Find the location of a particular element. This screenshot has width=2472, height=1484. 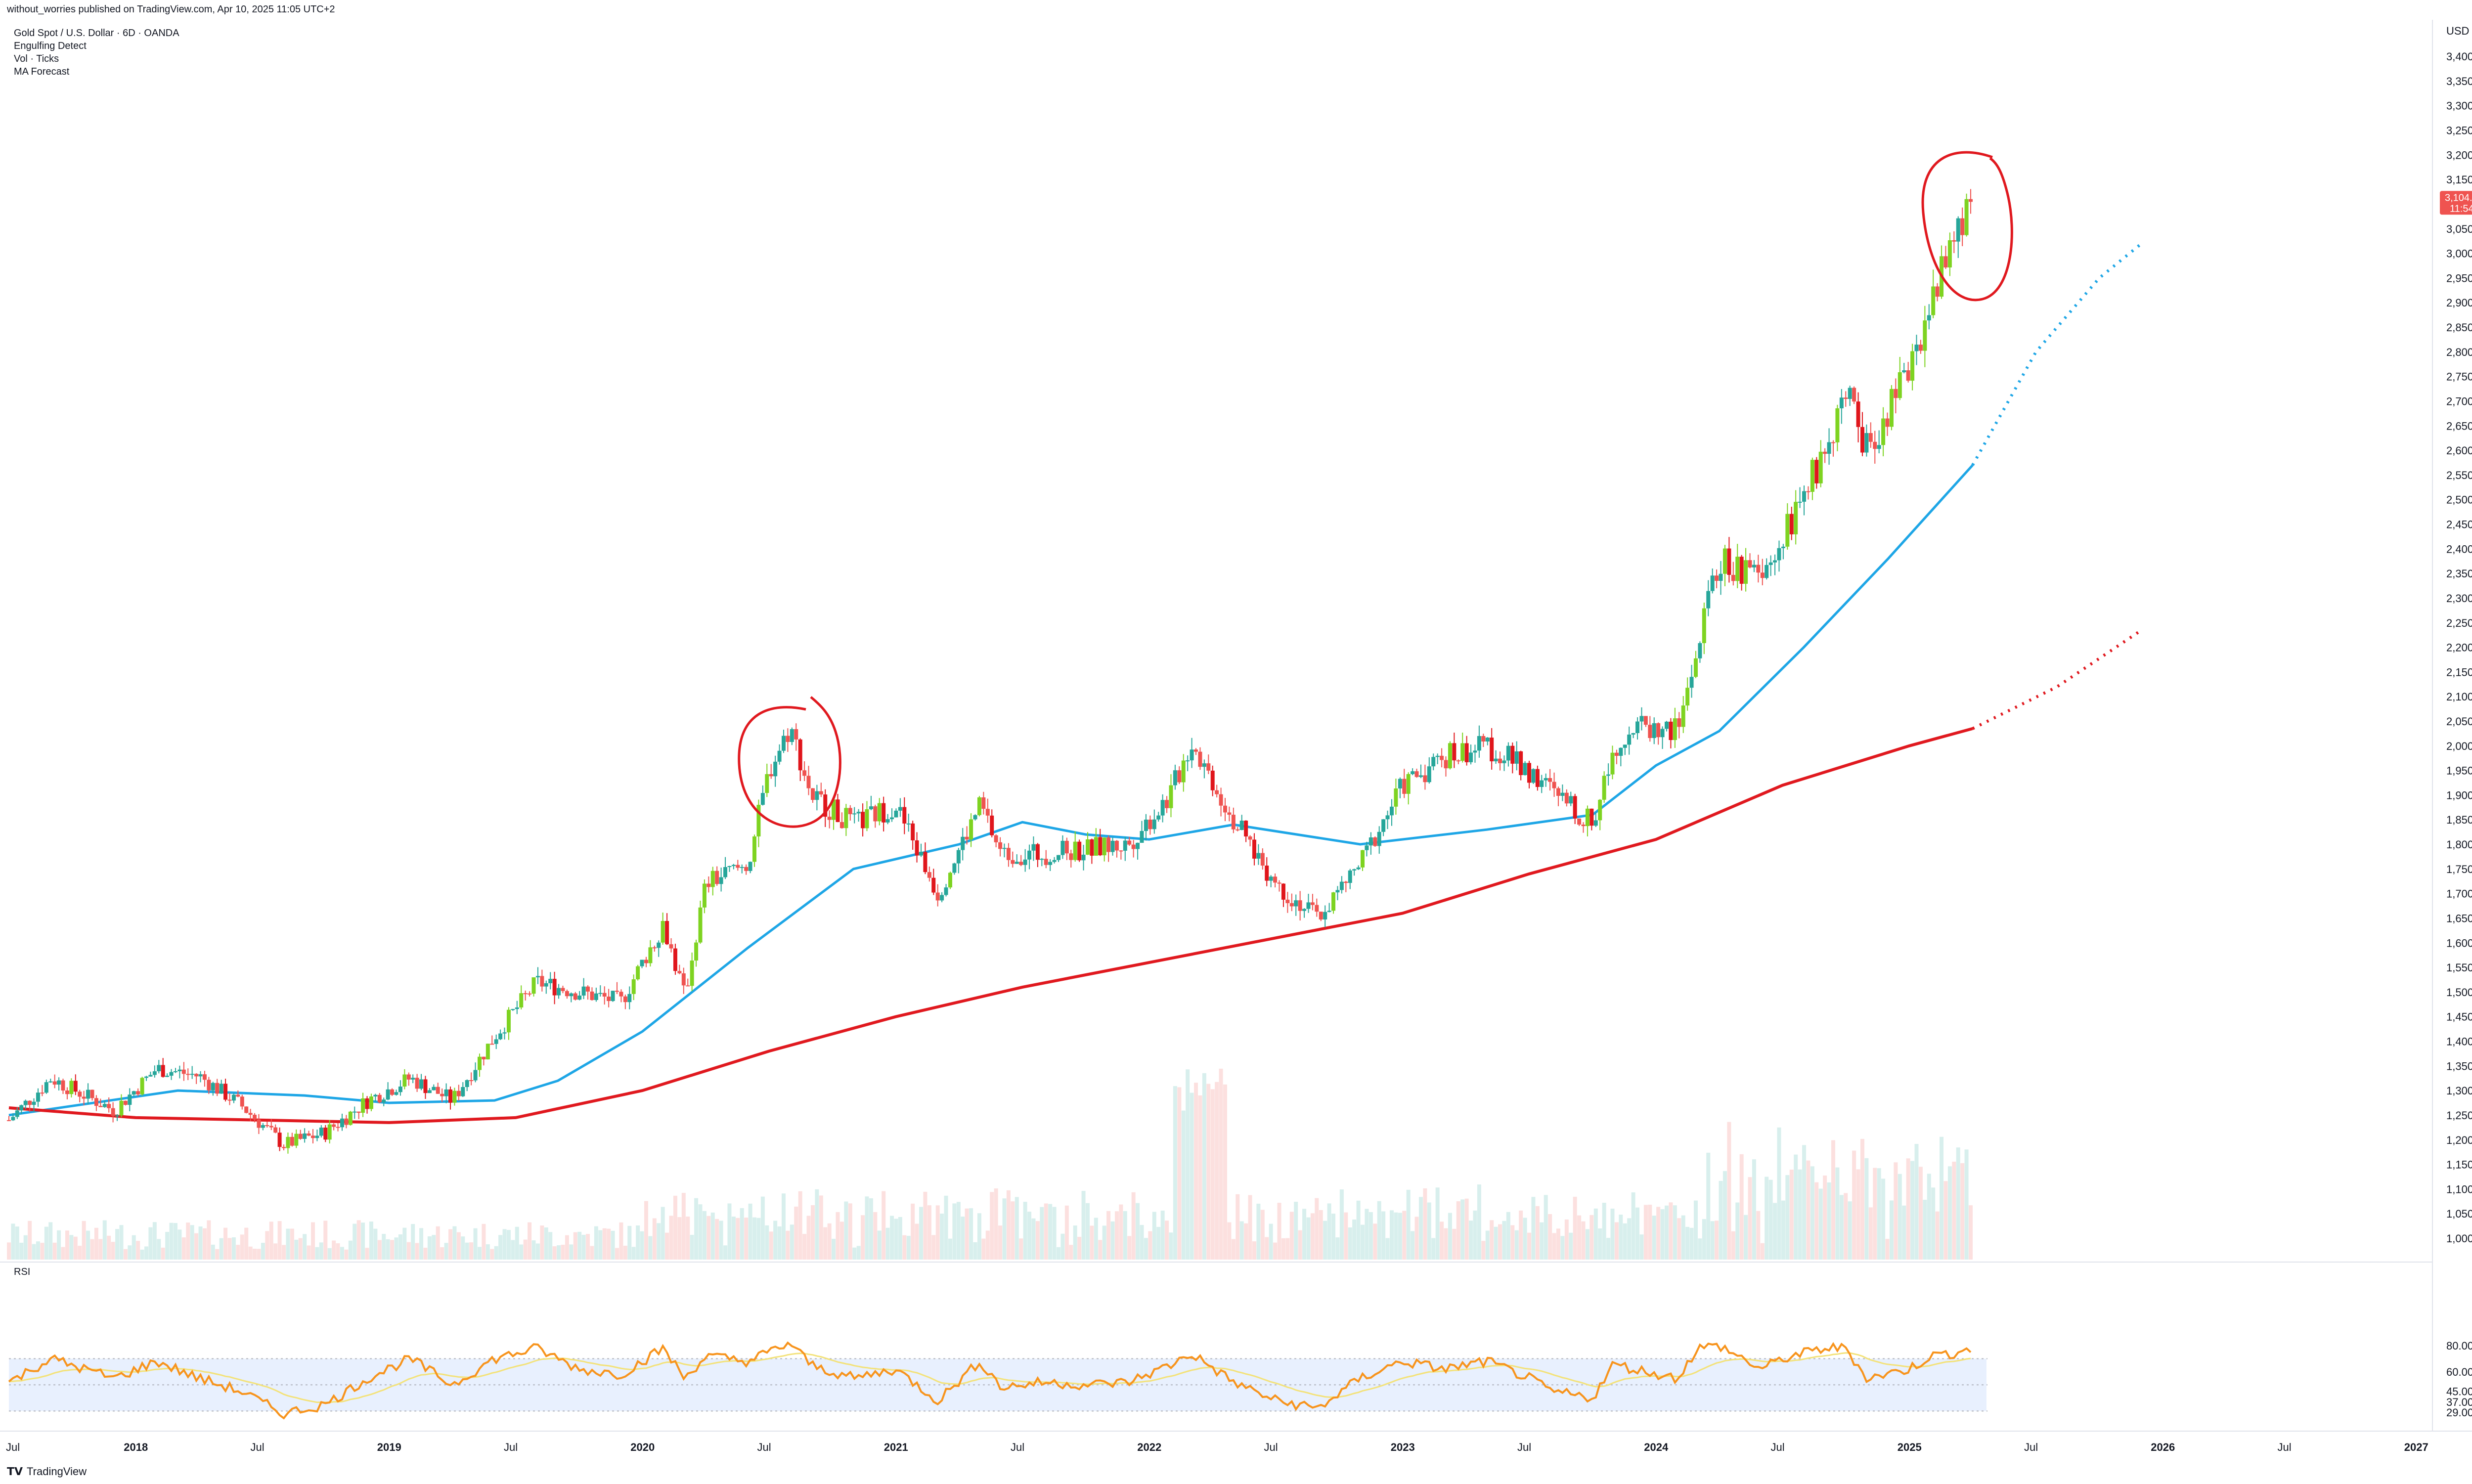

rsi-pane-label: RSI is located at coordinates (22, 1271).